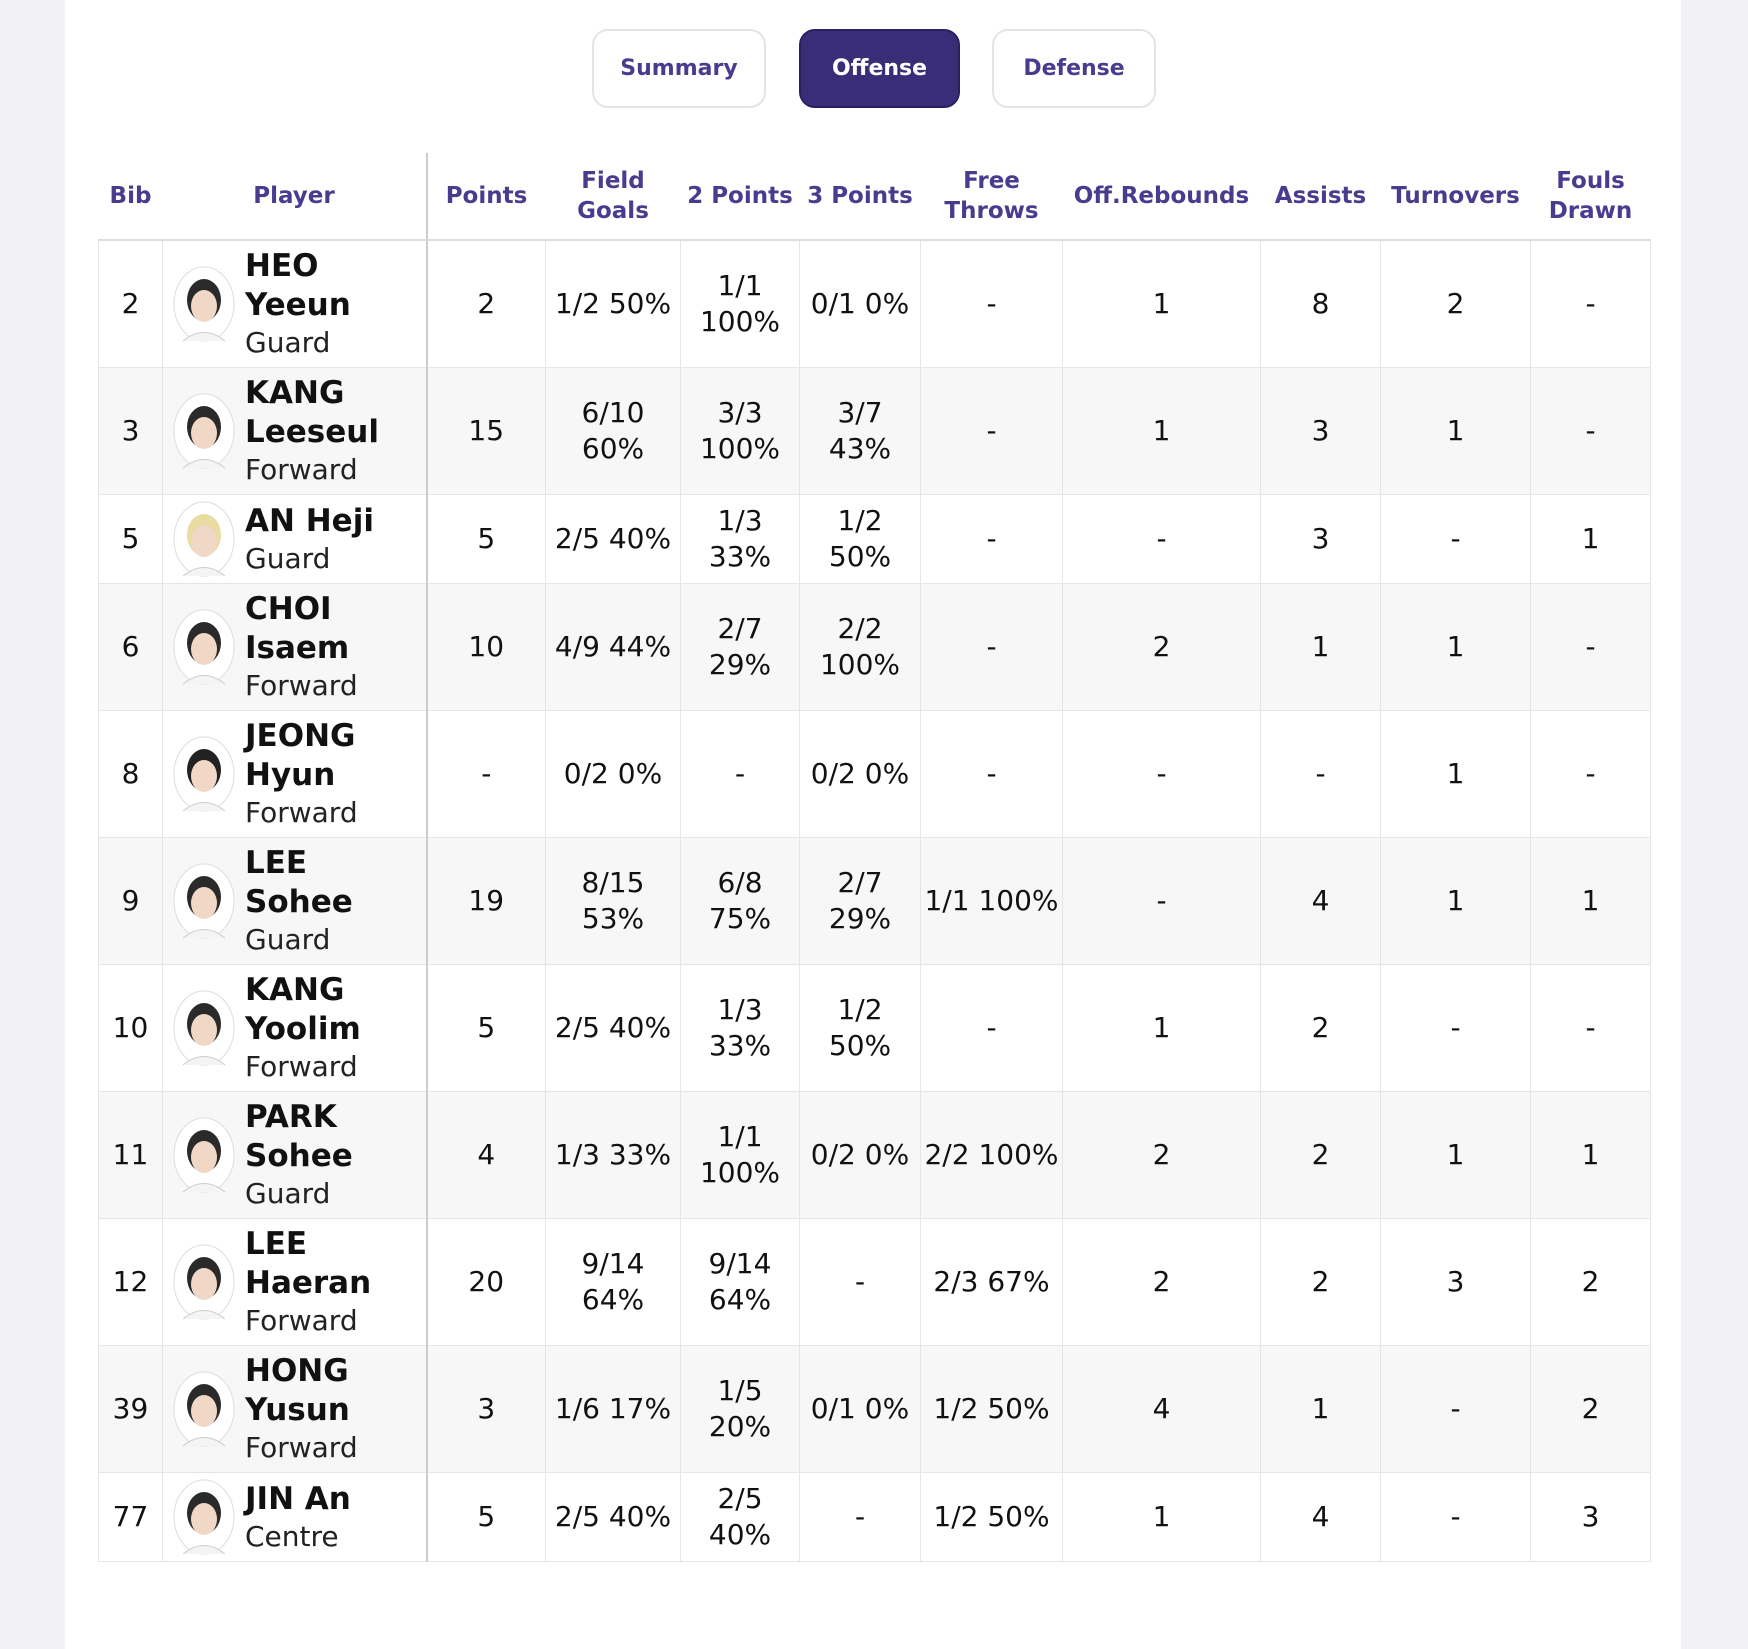 This screenshot has height=1649, width=1748. I want to click on bib: 39, so click(130, 1409).